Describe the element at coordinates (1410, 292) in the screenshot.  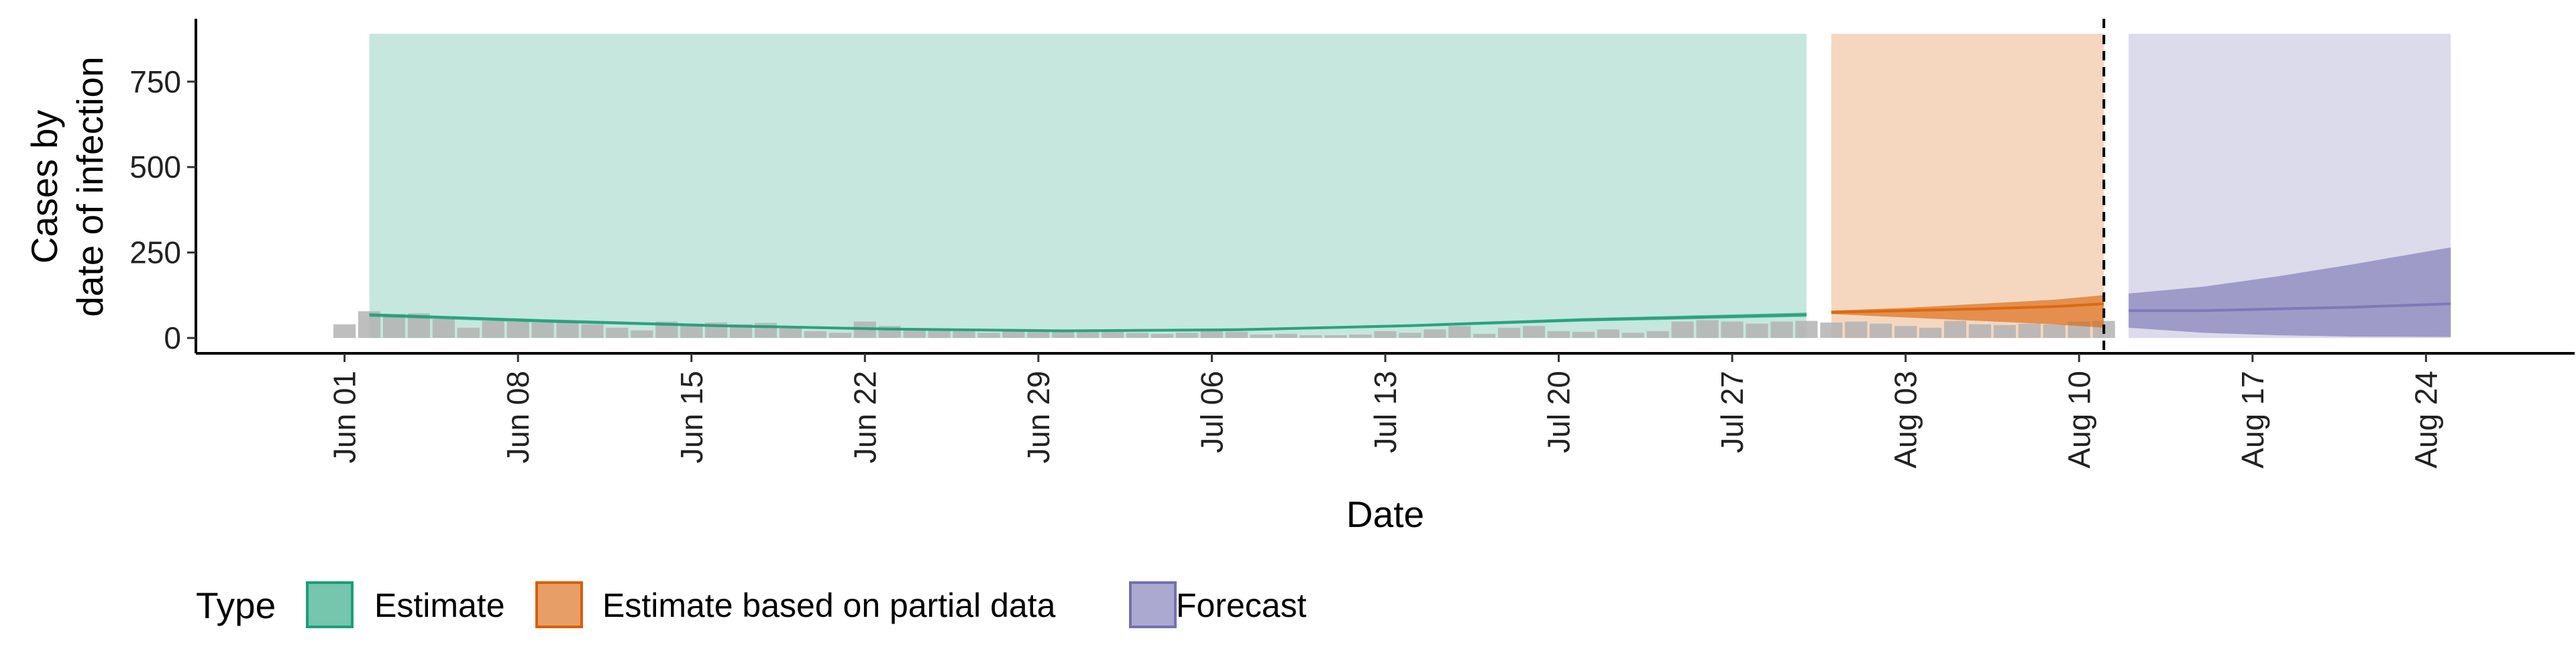
I see `inner-bands-layer` at that location.